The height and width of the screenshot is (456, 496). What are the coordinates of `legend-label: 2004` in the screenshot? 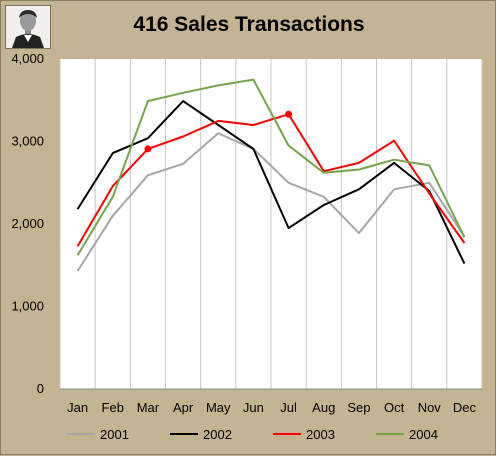 It's located at (423, 434).